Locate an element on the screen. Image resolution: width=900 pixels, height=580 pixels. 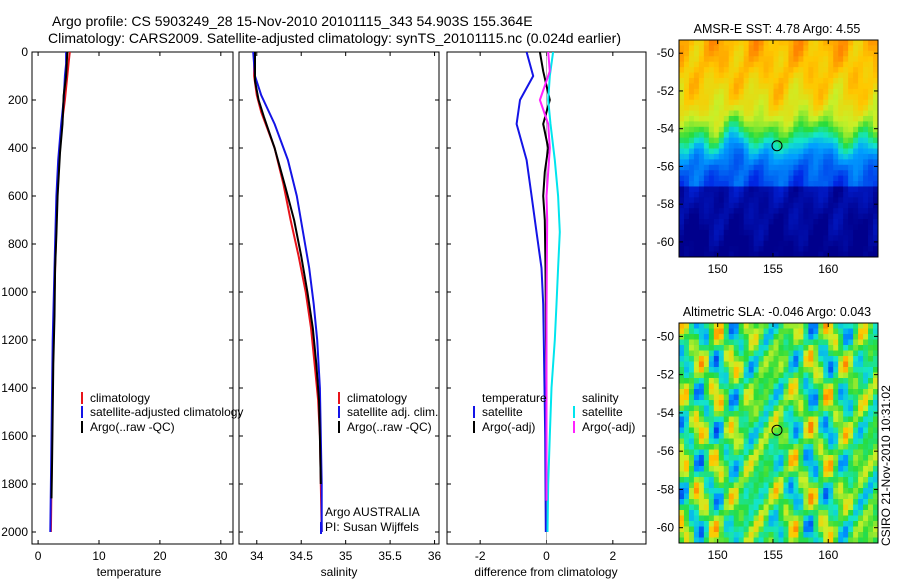
x-axis-label-difference: difference from climatology is located at coordinates (545, 572).